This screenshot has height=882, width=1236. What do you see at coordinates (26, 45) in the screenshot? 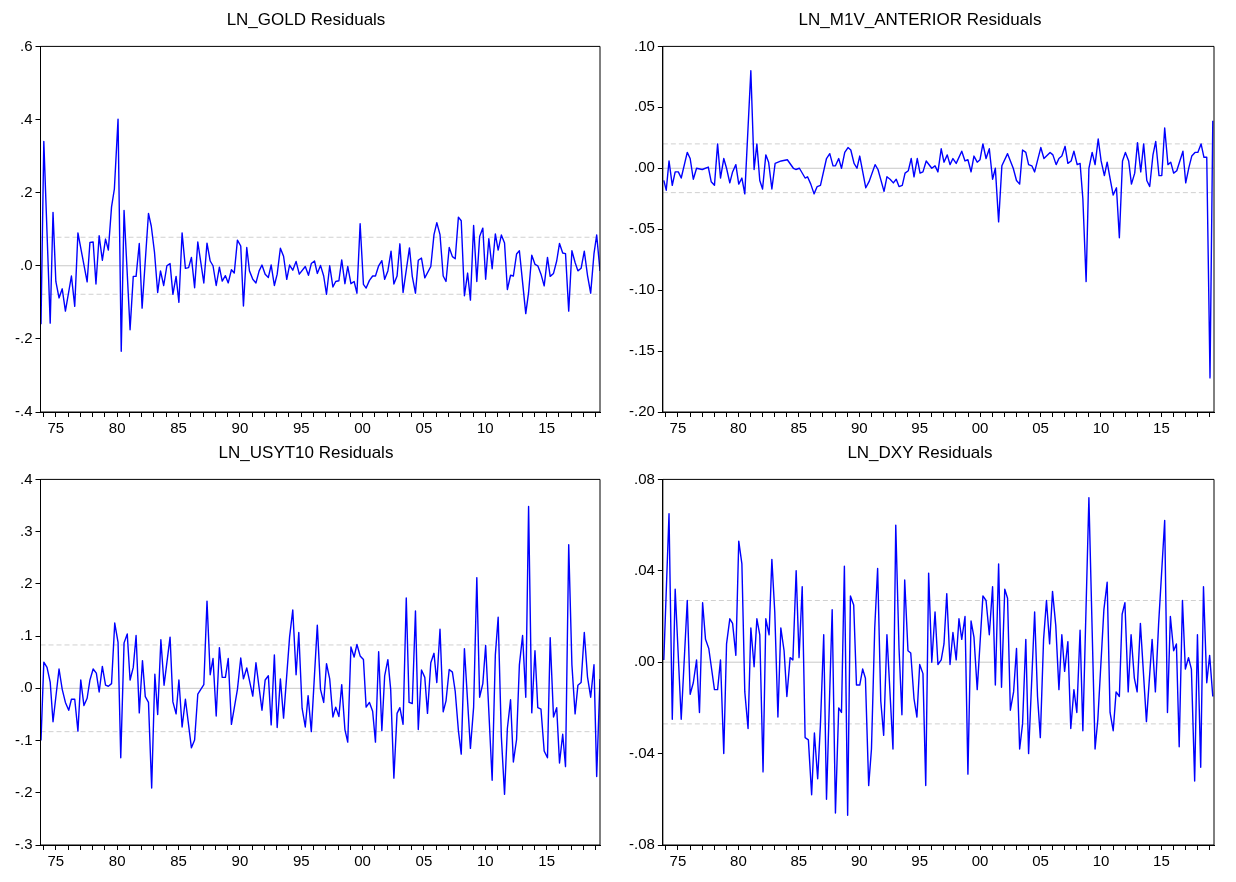
I see `y-tick-label: .6` at bounding box center [26, 45].